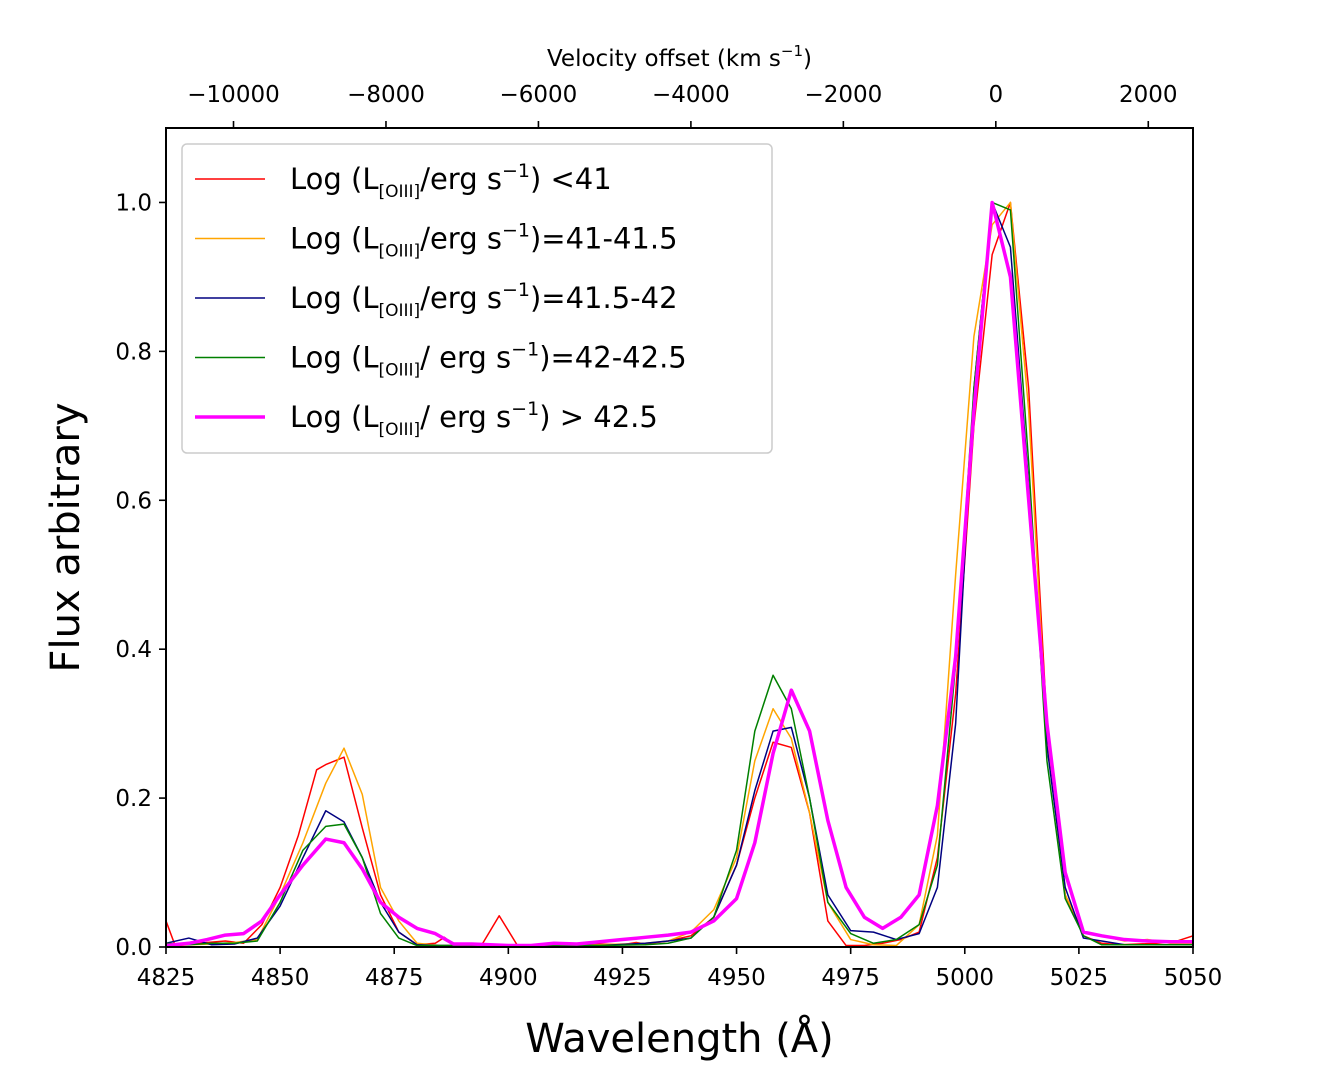 The width and height of the screenshot is (1326, 1068). What do you see at coordinates (1148, 95) in the screenshot?
I see `velocity-tick-label: 2000` at bounding box center [1148, 95].